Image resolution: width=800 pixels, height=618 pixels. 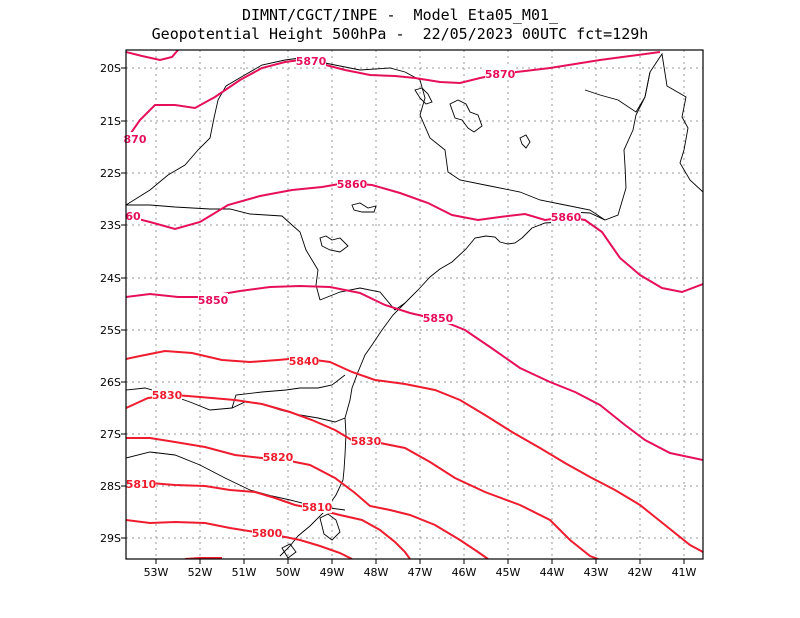 What do you see at coordinates (110, 225) in the screenshot?
I see `lat-label: 23S` at bounding box center [110, 225].